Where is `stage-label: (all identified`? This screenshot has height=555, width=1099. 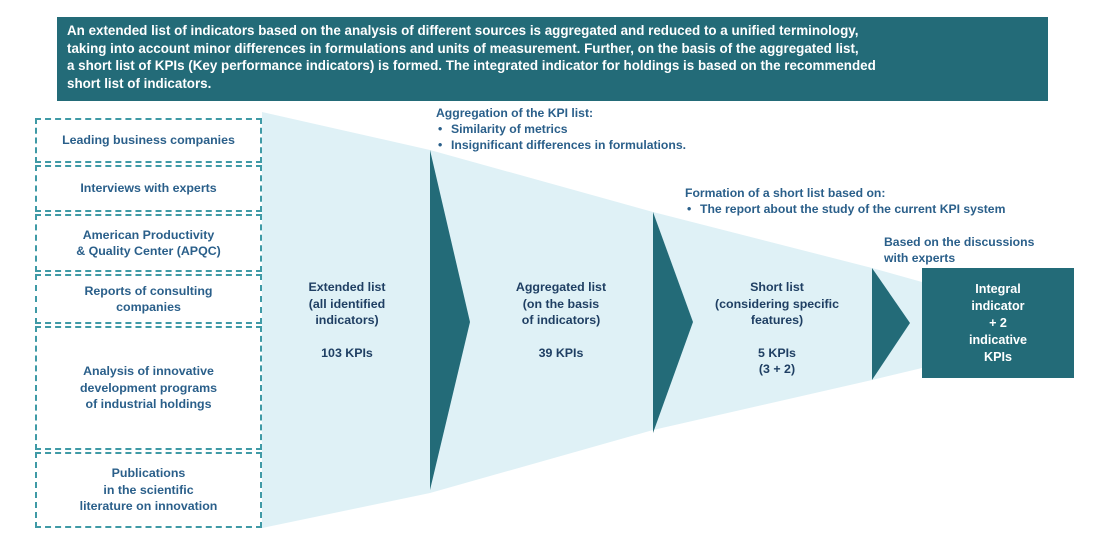
stage-label: (all identified is located at coordinates (347, 303).